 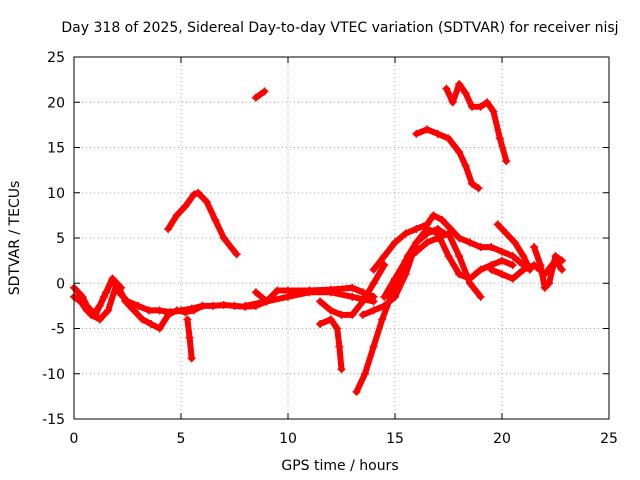 I want to click on x-tick-label: 25, so click(x=609, y=439).